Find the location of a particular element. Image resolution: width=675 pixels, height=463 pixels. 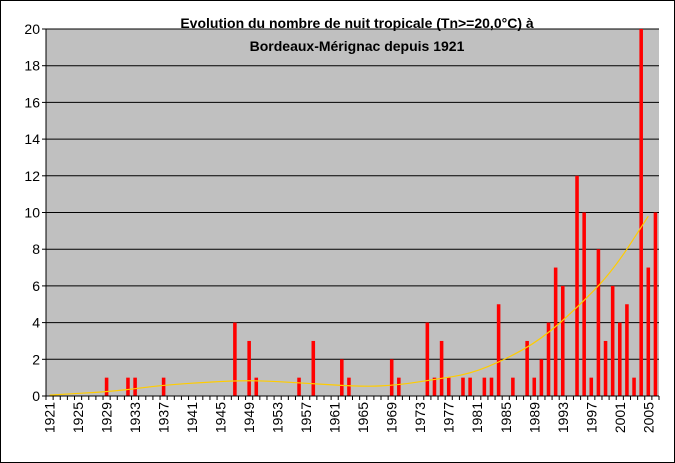

bar-1979 is located at coordinates (463, 386).